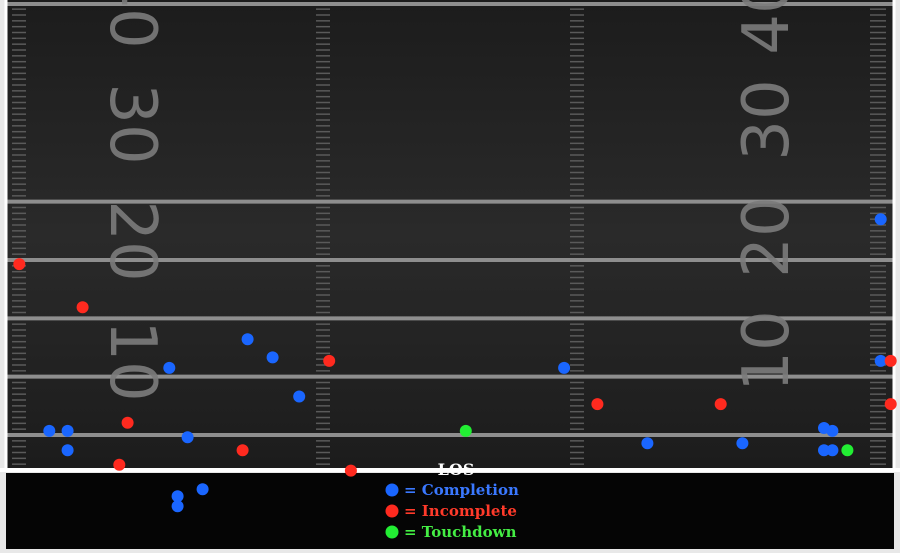 The height and width of the screenshot is (553, 900). I want to click on legend-swatch-incomplete, so click(392, 511).